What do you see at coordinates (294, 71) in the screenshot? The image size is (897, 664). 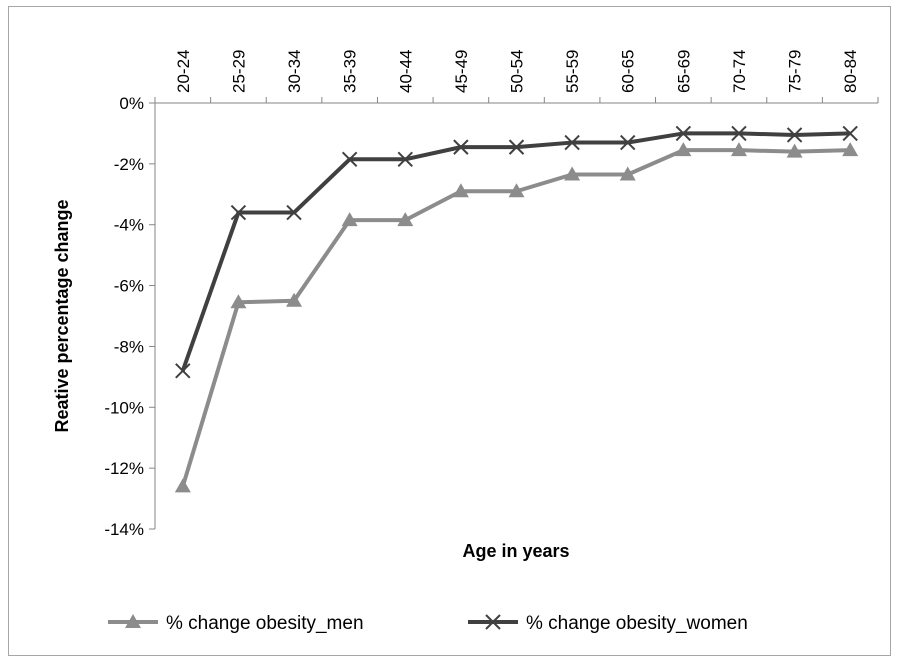 I see `x-tick-label: 30-34` at bounding box center [294, 71].